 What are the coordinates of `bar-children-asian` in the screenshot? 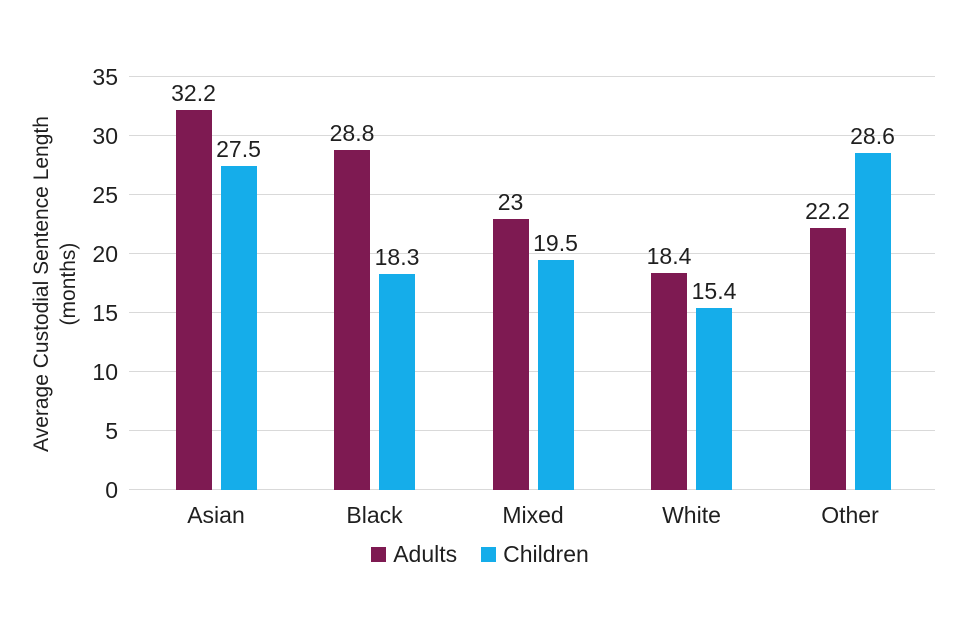 It's located at (238, 327).